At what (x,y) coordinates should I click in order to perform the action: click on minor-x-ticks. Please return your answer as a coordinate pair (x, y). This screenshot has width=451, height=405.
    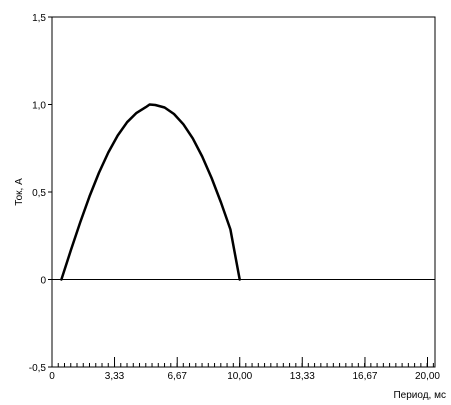
    Looking at the image, I should click on (242, 365).